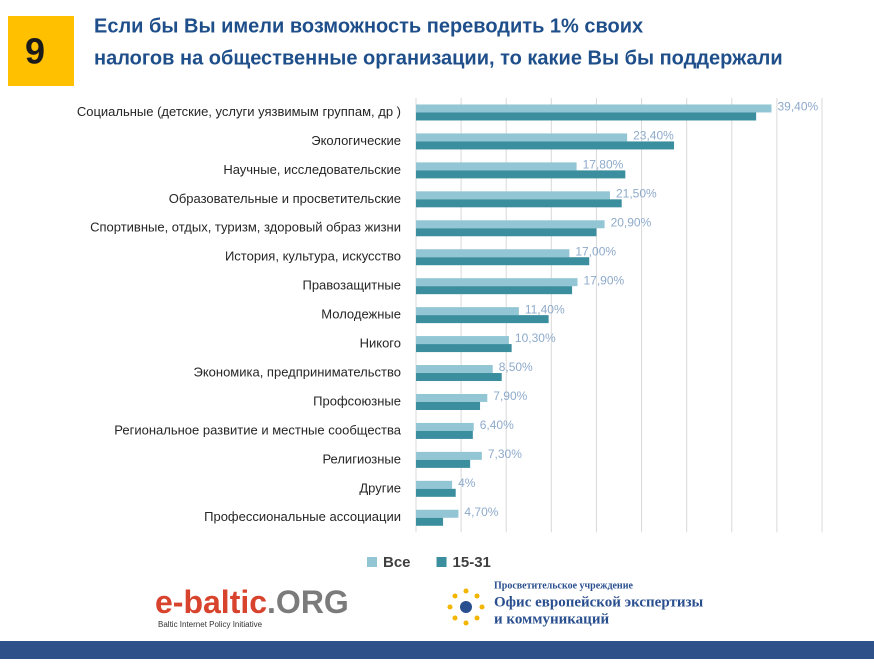 This screenshot has height=664, width=874. Describe the element at coordinates (510, 396) in the screenshot. I see `value-label: 7,90%` at that location.